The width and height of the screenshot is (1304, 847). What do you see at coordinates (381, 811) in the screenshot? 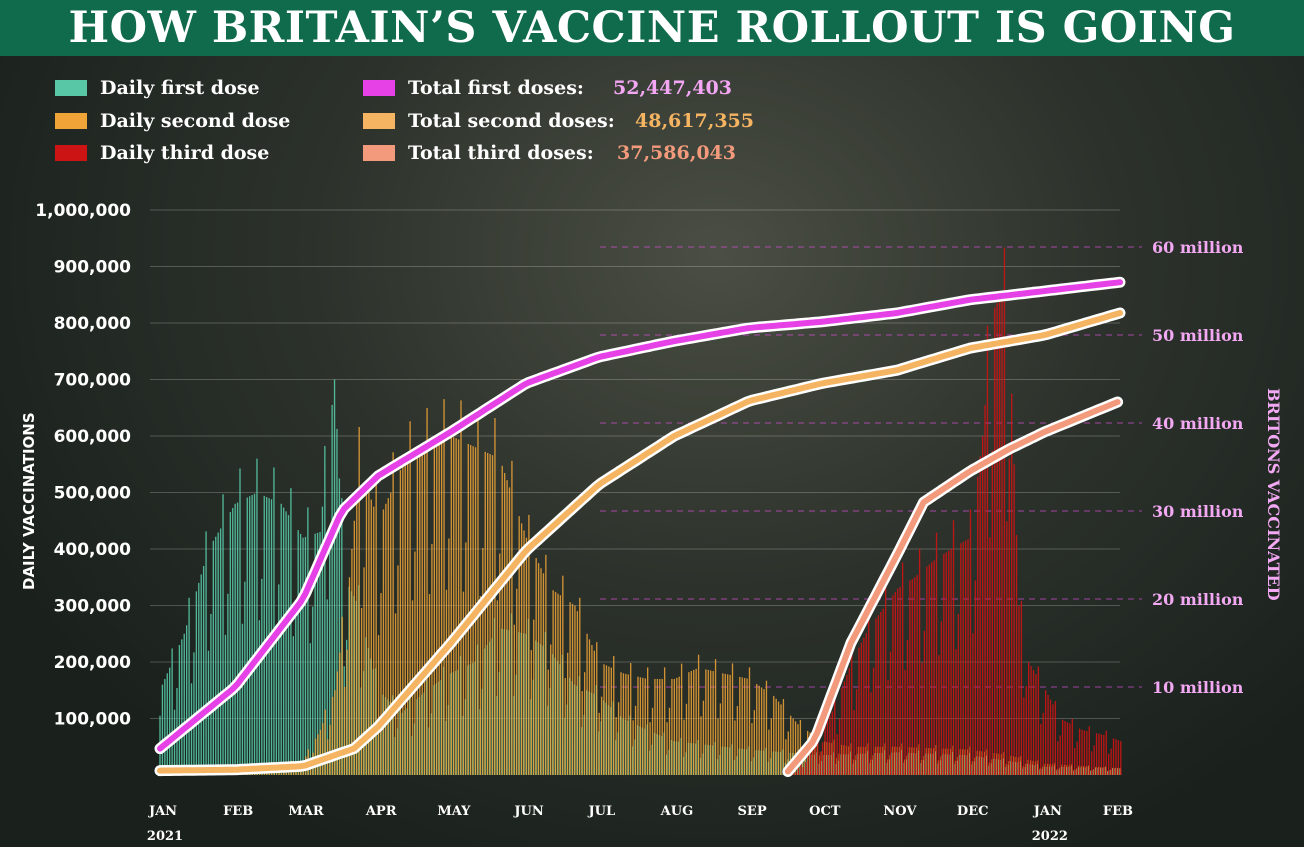
I see `x-tick-label: APR` at bounding box center [381, 811].